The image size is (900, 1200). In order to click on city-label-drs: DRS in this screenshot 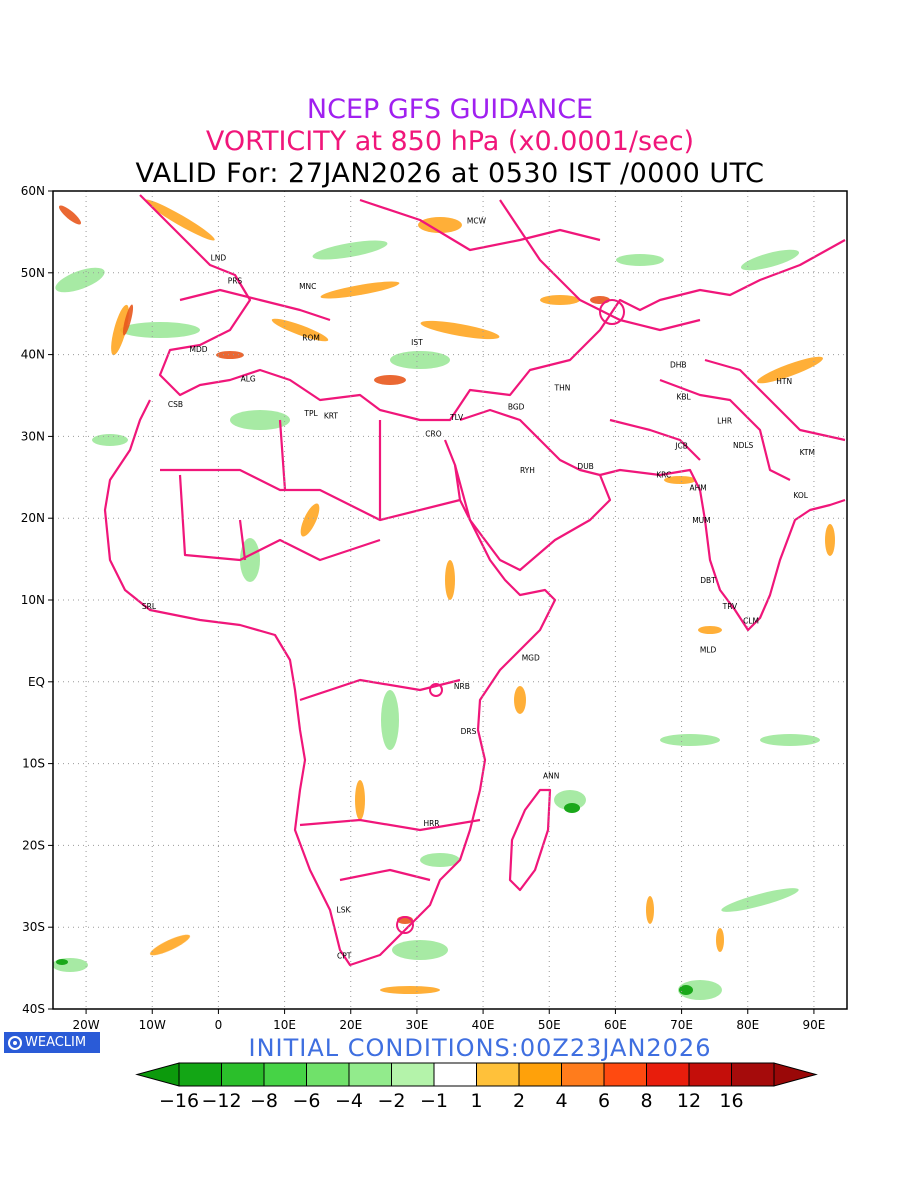, I will do `click(469, 731)`.